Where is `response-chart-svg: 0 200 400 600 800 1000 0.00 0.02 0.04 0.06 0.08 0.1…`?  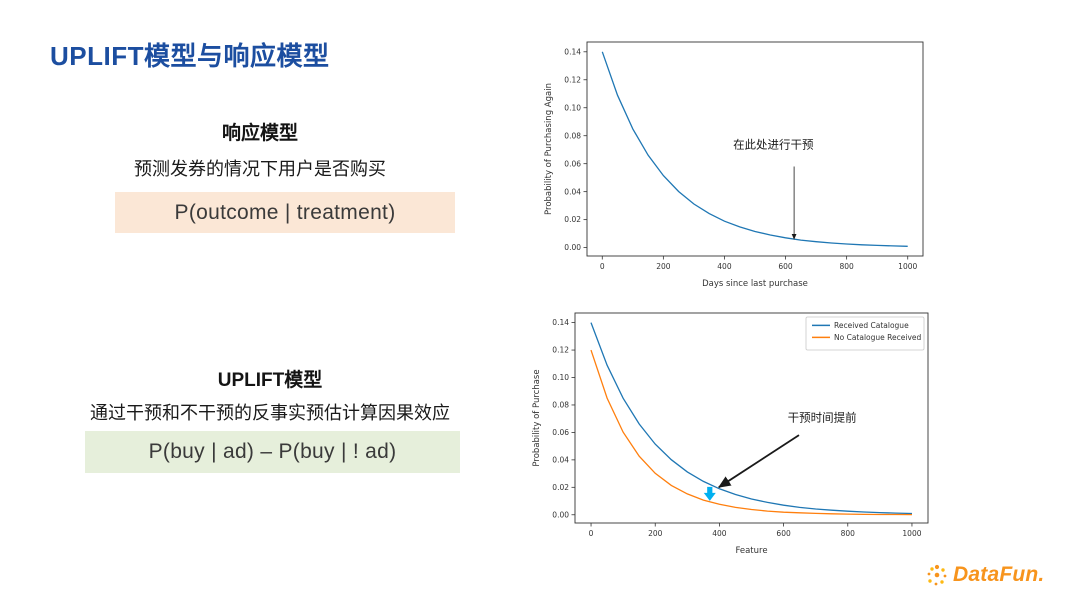
response-chart-svg: 0 200 400 600 800 1000 0.00 0.02 0.04 0.06 0.08 0.1… is located at coordinates (734, 165).